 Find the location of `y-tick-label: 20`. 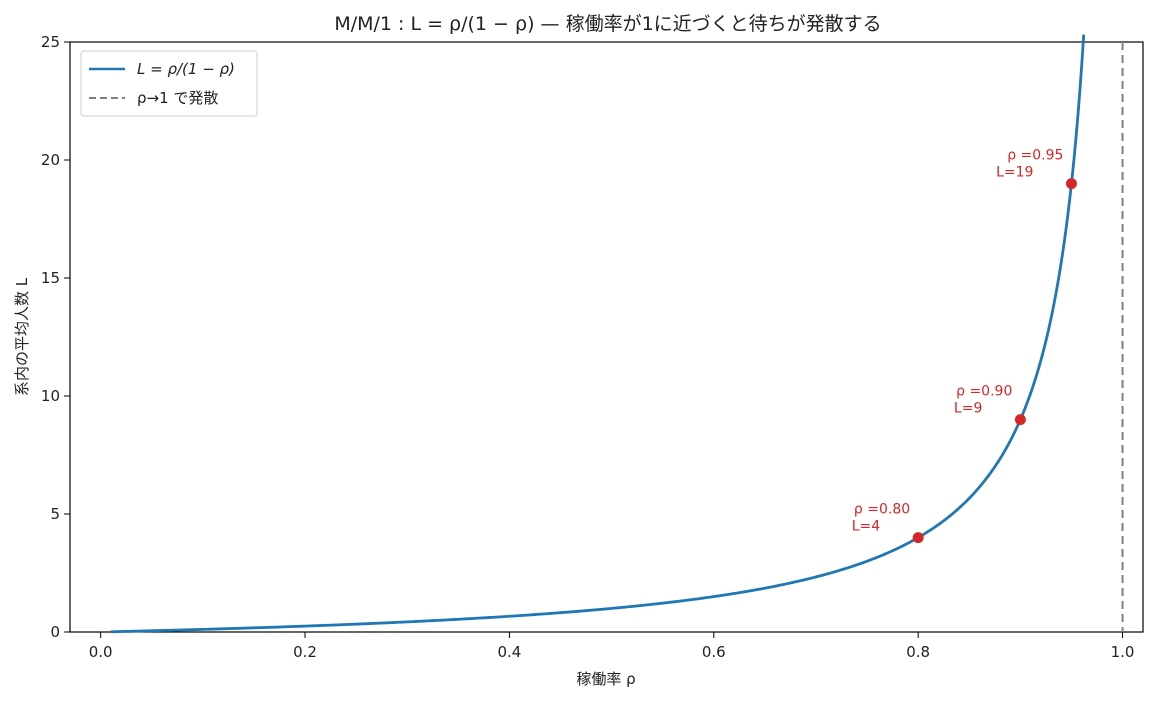

y-tick-label: 20 is located at coordinates (50, 160).